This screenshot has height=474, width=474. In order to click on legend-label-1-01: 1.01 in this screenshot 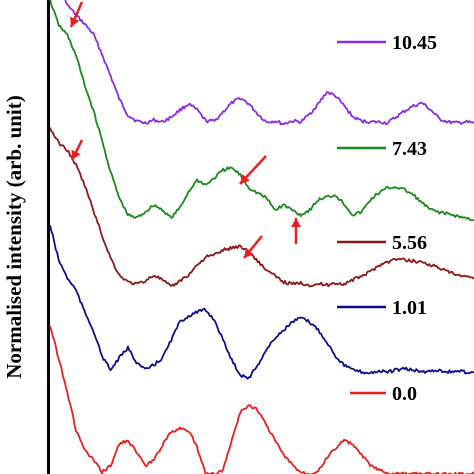, I will do `click(409, 308)`.